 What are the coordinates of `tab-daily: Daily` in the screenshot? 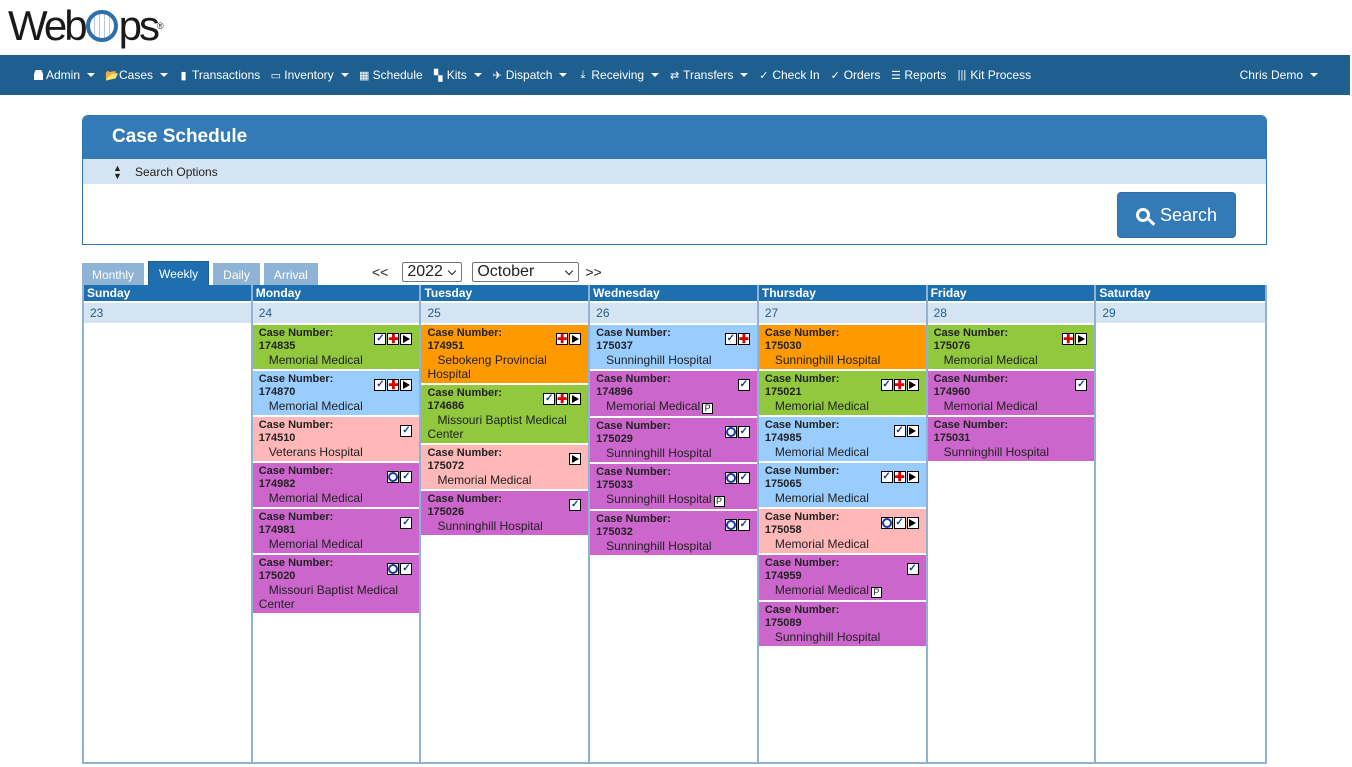 It's located at (236, 275).